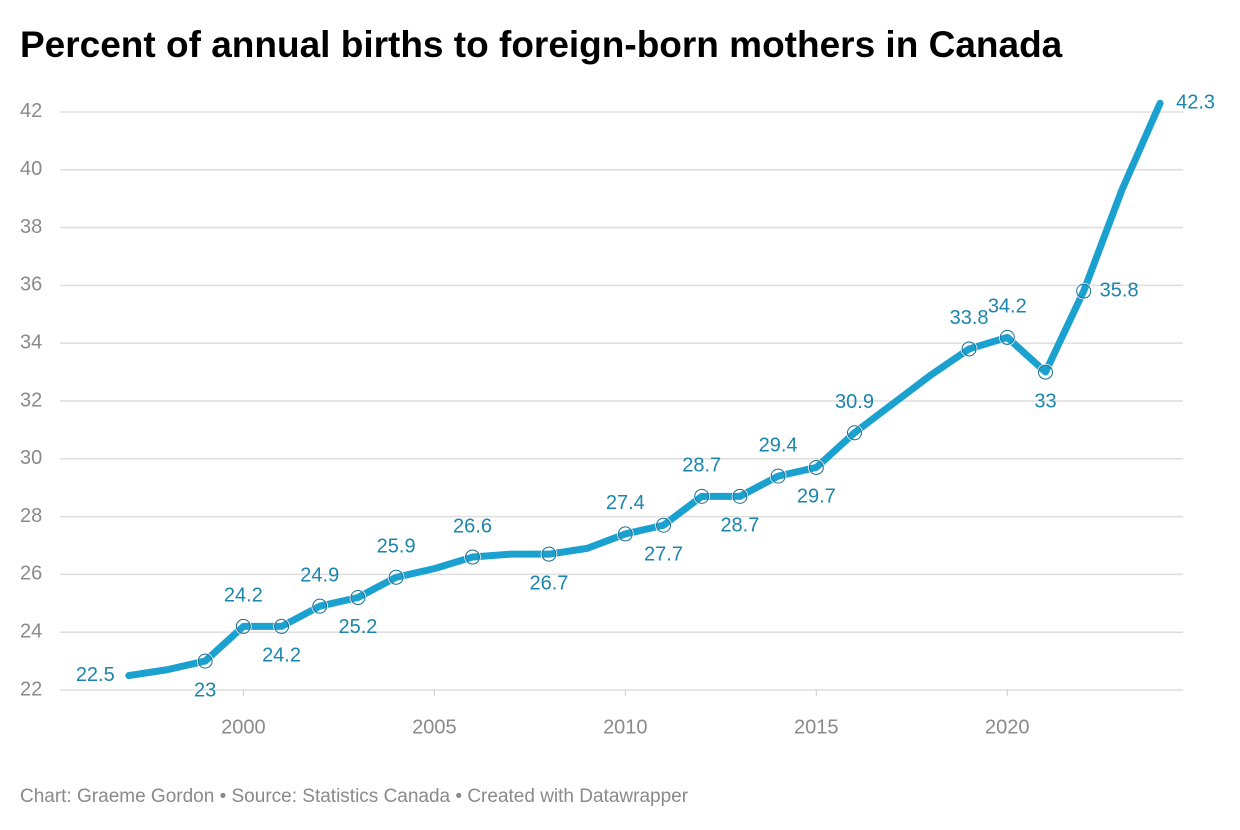  Describe the element at coordinates (357, 627) in the screenshot. I see `data-label: 25.2` at that location.